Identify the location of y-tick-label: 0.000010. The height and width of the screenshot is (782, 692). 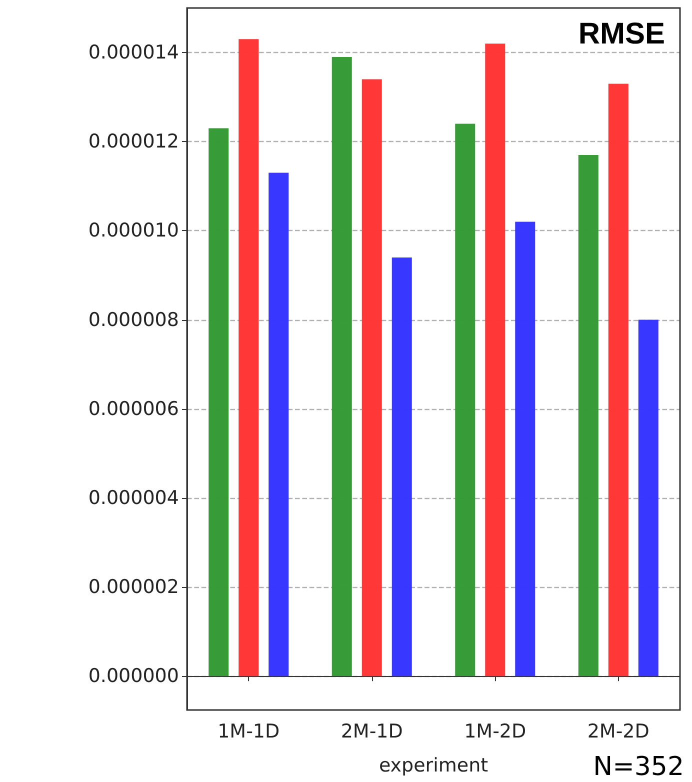
(133, 231).